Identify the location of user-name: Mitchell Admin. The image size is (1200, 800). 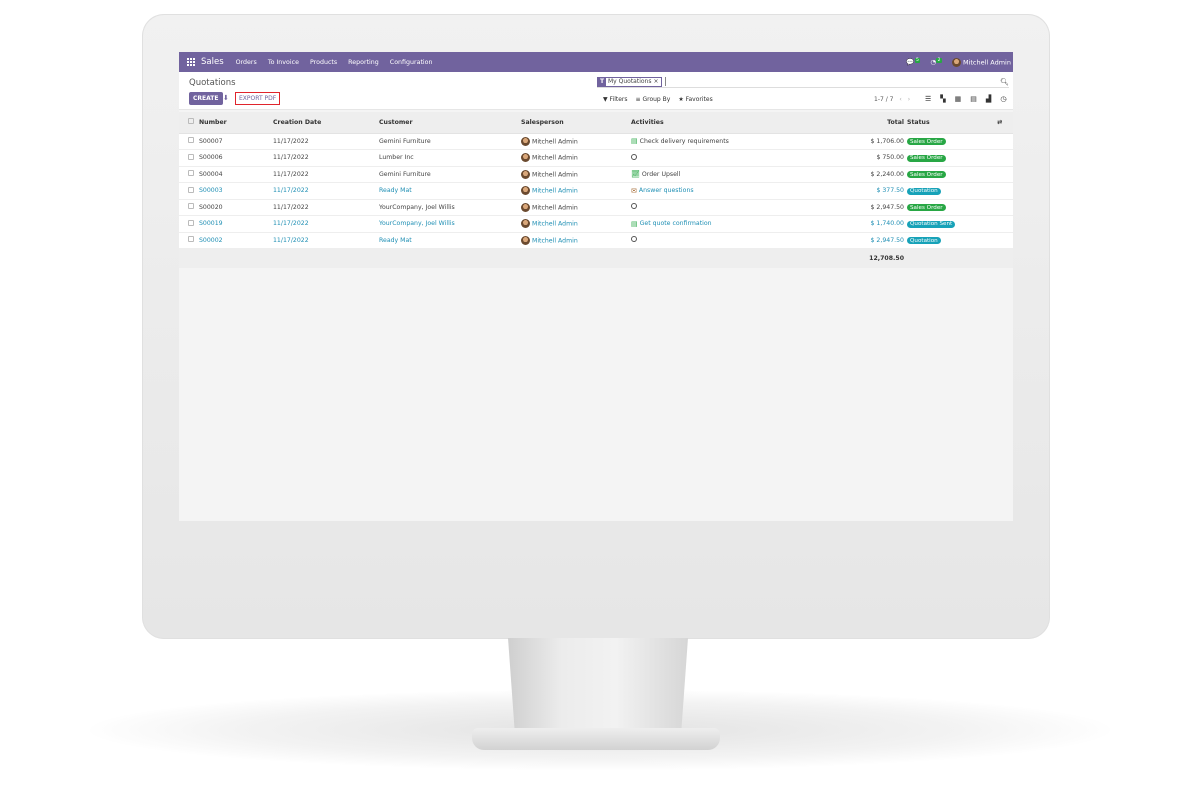
(986, 62).